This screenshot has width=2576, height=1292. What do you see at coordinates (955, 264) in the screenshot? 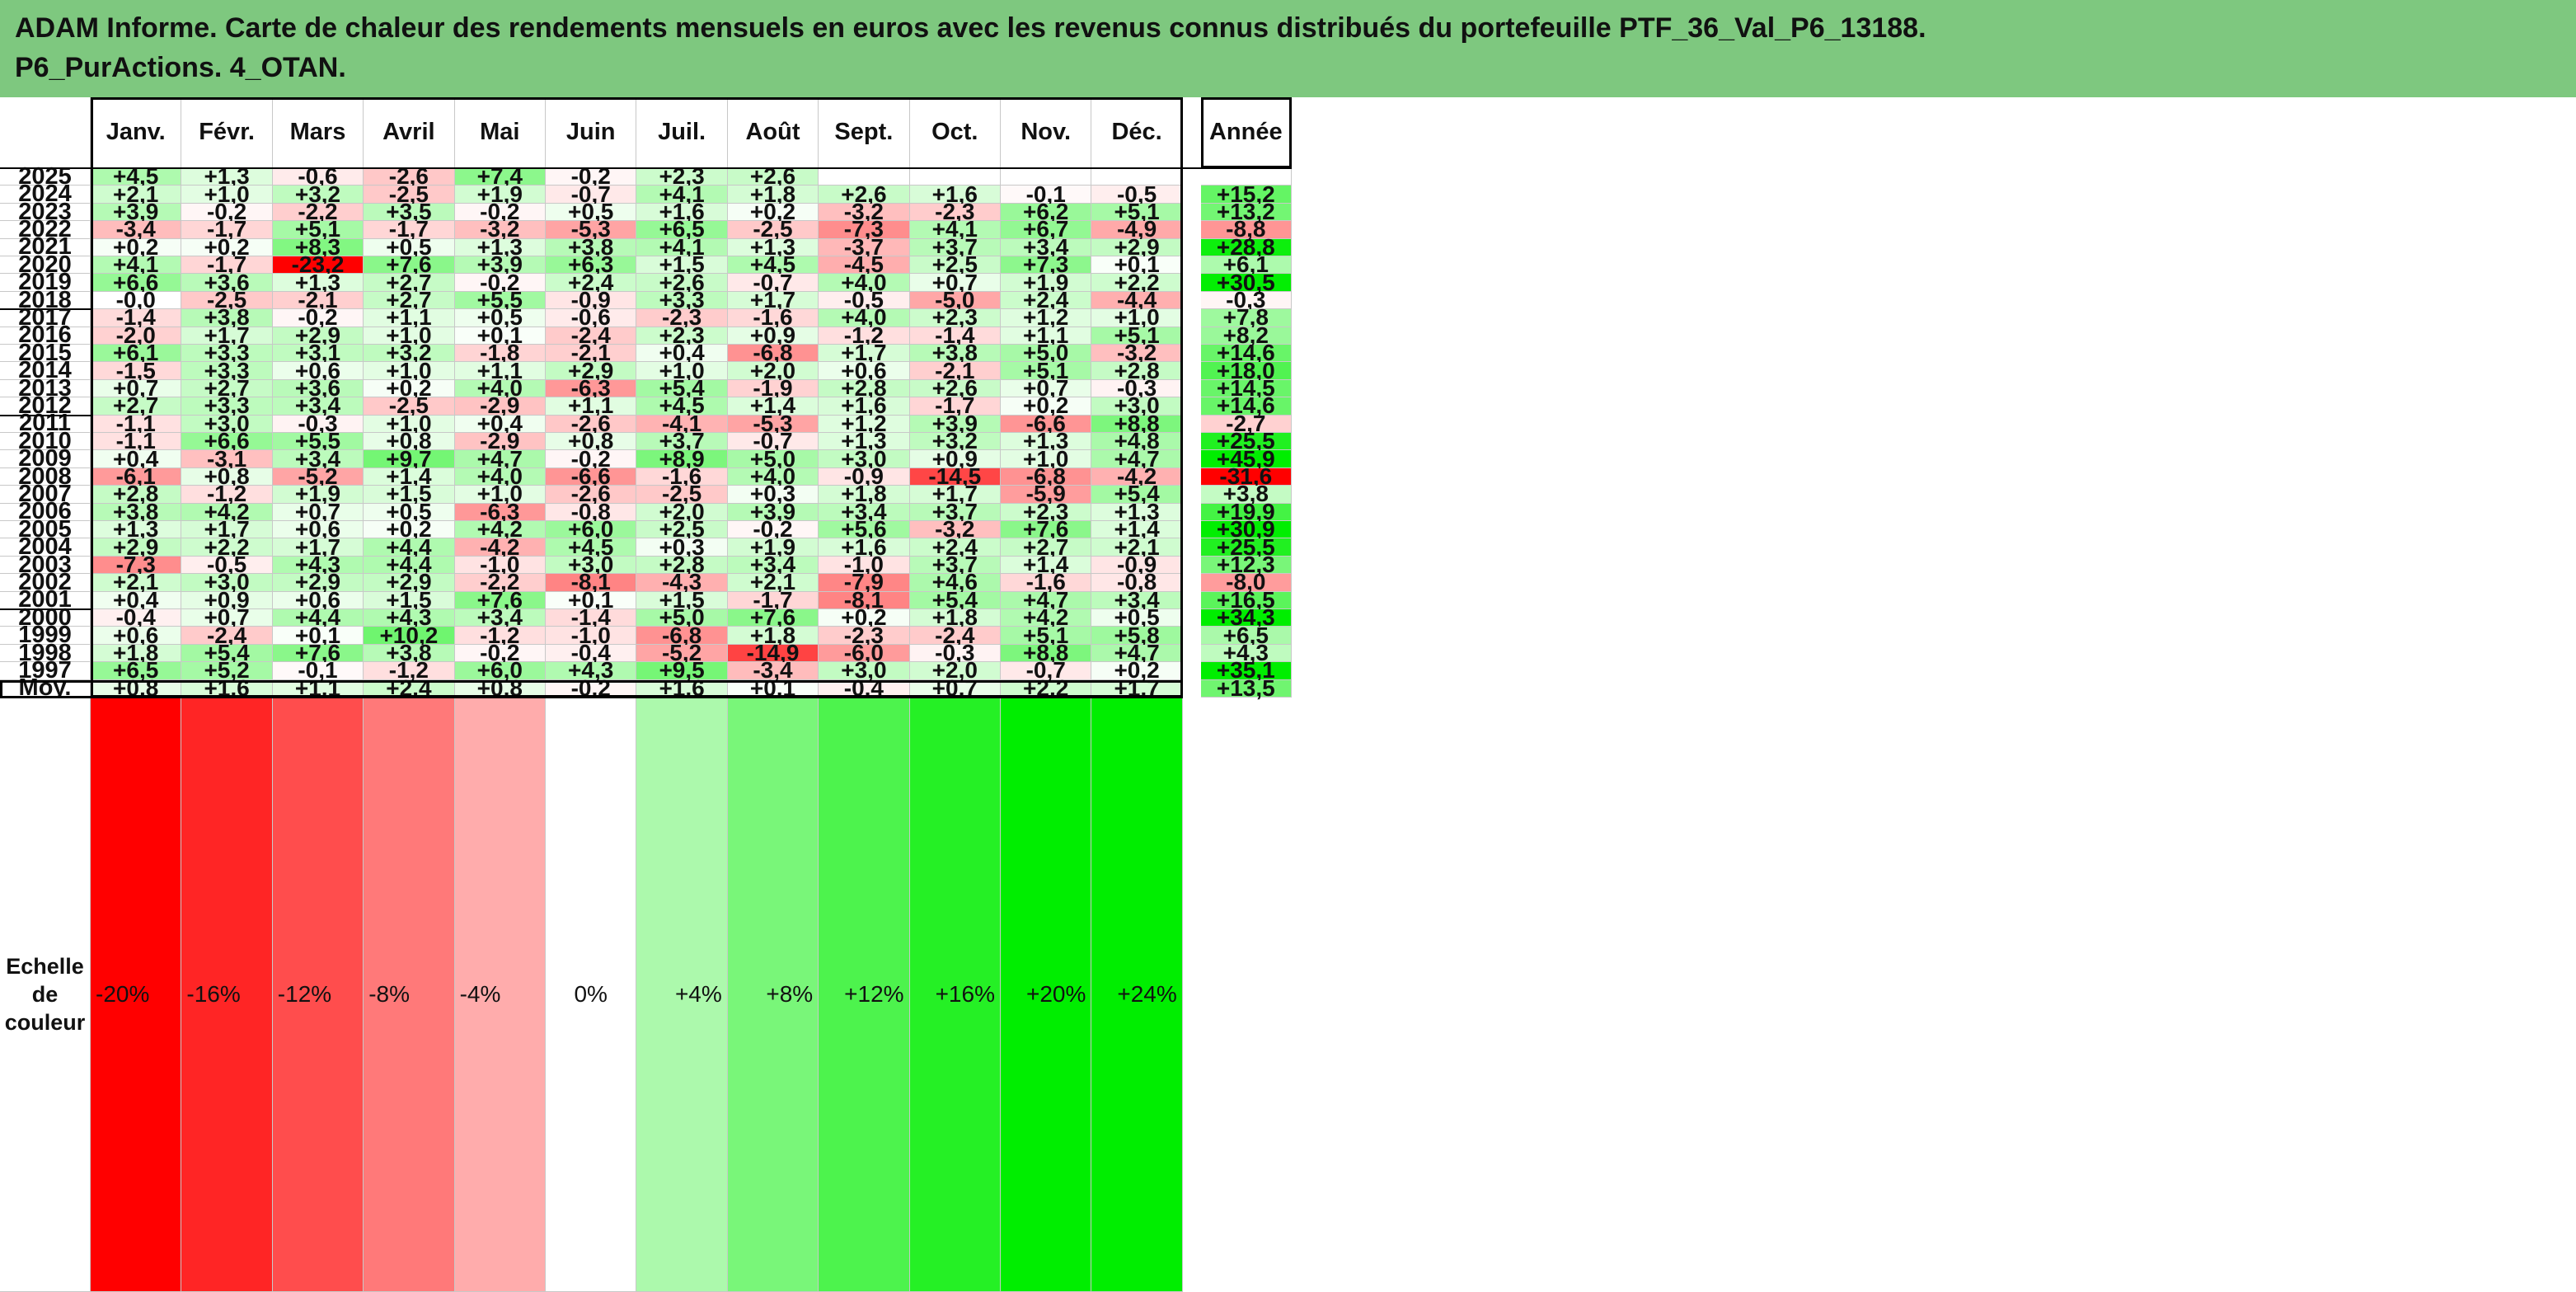
I see `heatmap-cell: +2,5` at bounding box center [955, 264].